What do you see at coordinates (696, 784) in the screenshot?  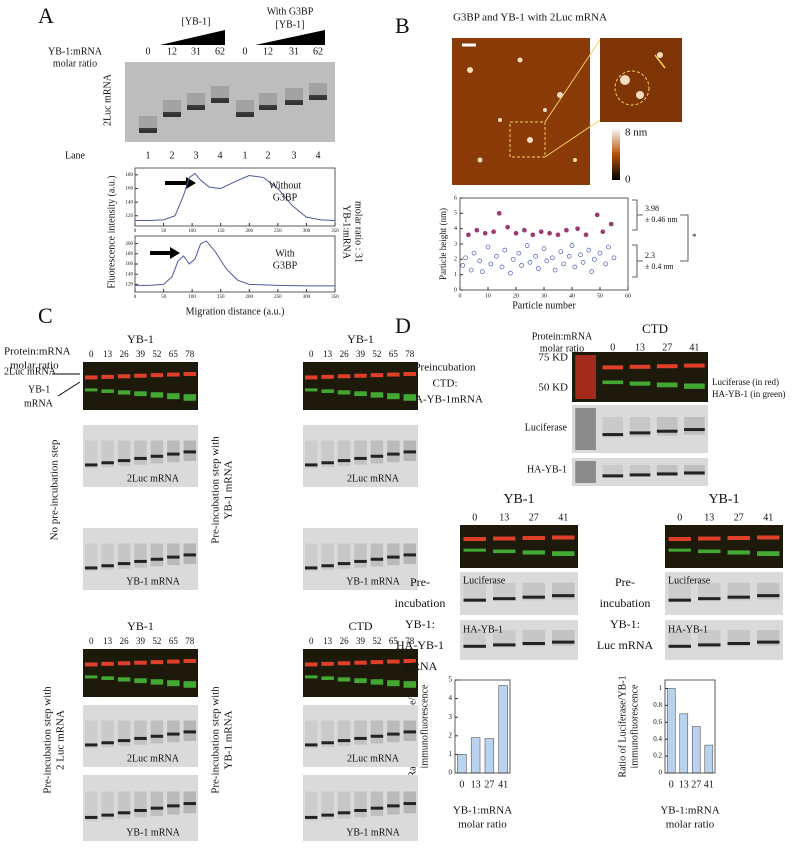 I see `x-tick-label: 27` at bounding box center [696, 784].